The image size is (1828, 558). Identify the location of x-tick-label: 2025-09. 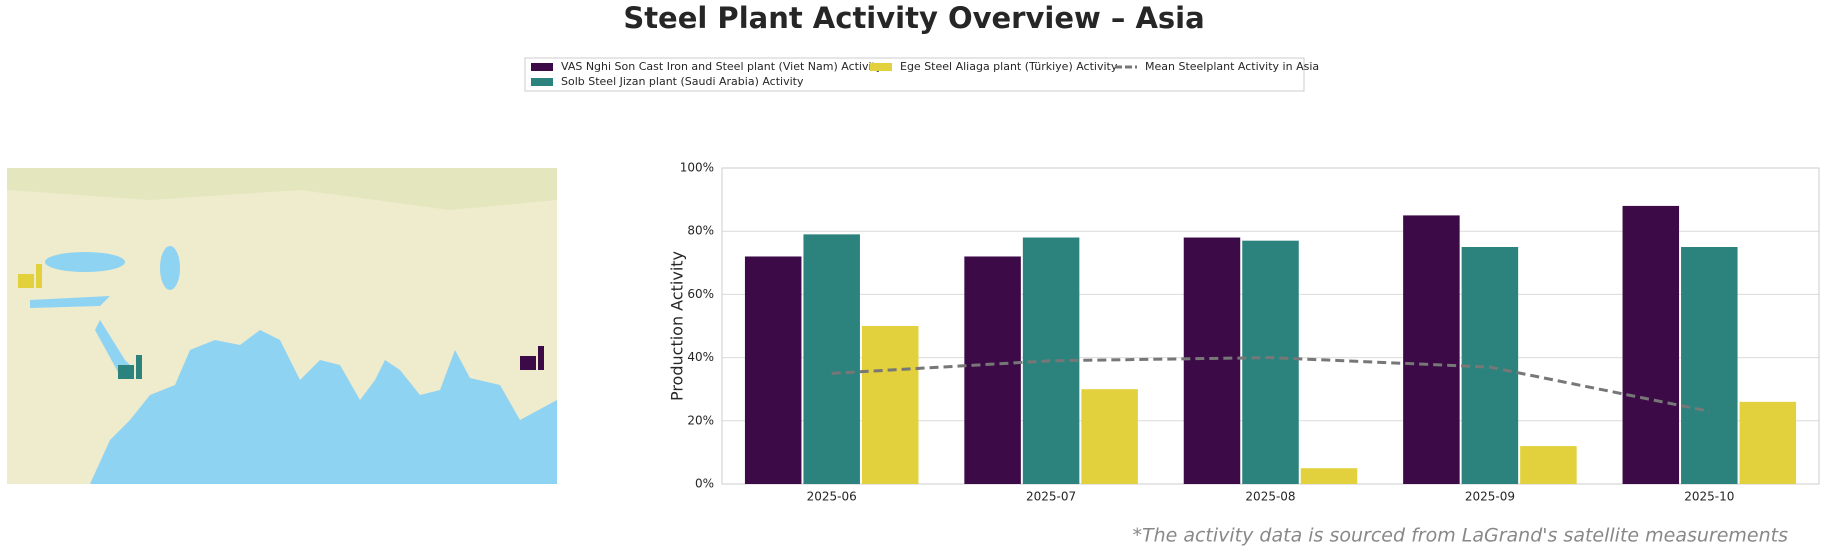
(1490, 497).